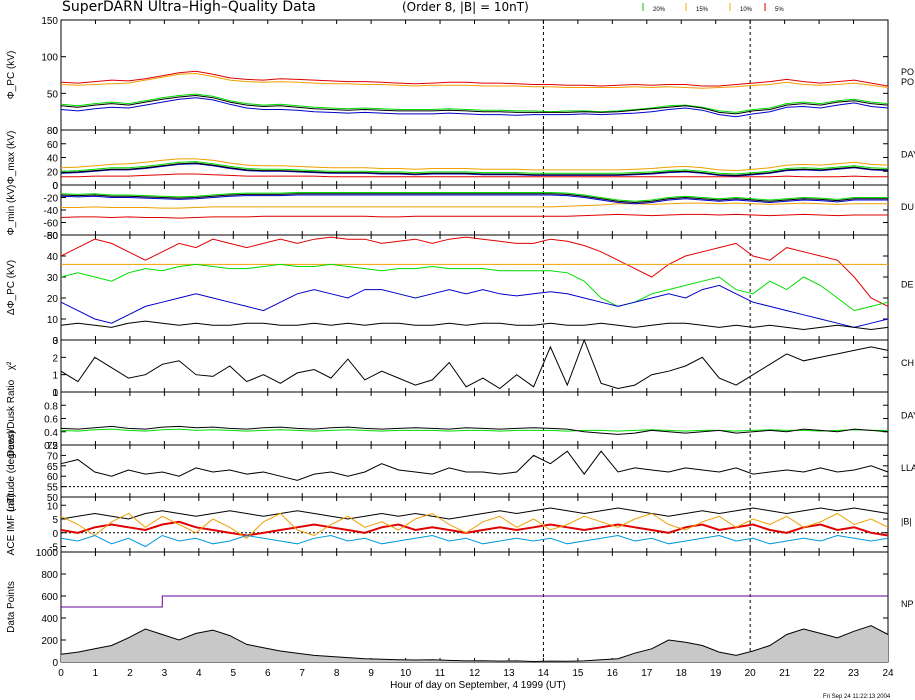 This screenshot has height=700, width=915. I want to click on y-axis-label: χ², so click(11, 365).